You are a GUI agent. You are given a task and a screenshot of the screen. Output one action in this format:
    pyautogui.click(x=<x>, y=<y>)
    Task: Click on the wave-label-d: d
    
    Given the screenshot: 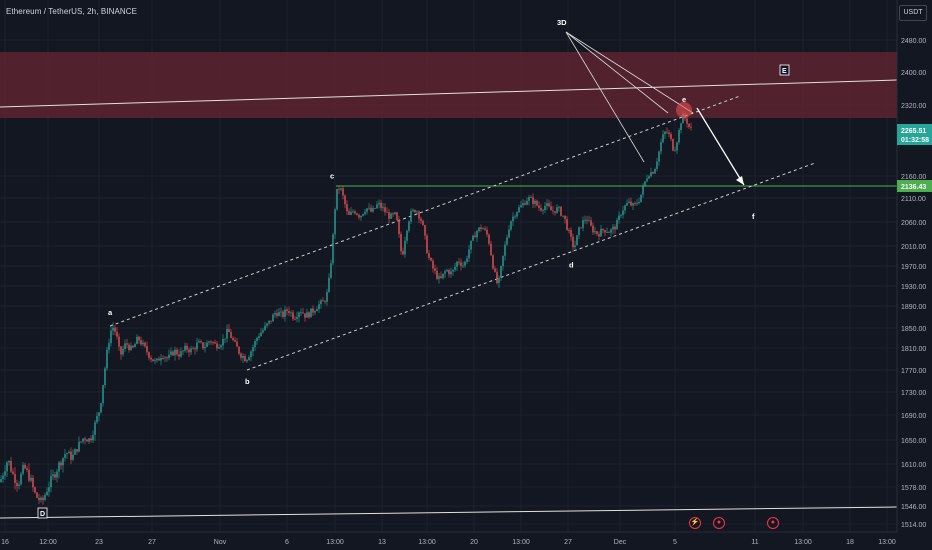 What is the action you would take?
    pyautogui.click(x=571, y=265)
    